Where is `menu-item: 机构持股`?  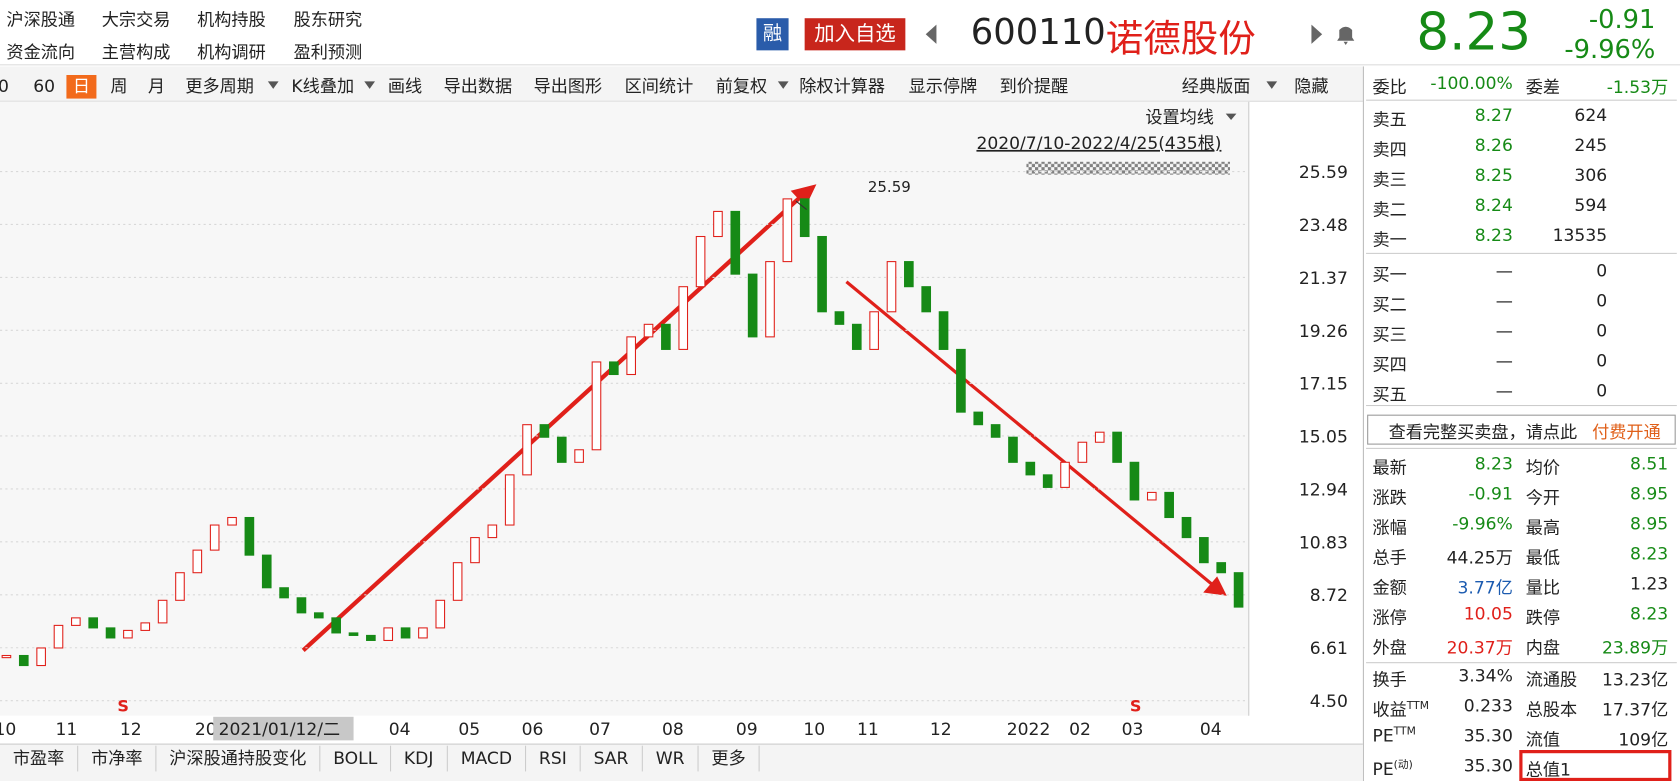 menu-item: 机构持股 is located at coordinates (231, 20).